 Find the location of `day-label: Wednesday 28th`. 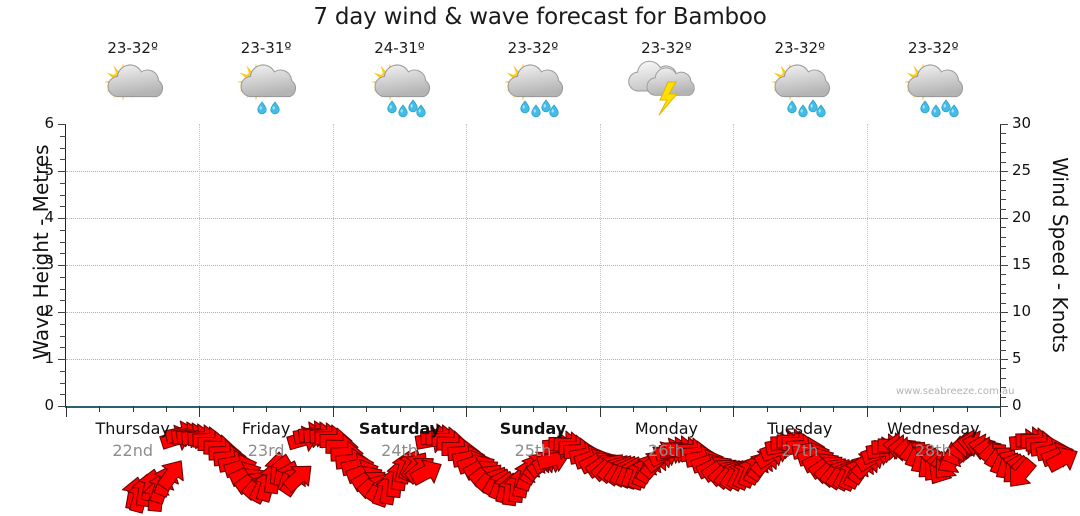

day-label: Wednesday 28th is located at coordinates (933, 439).